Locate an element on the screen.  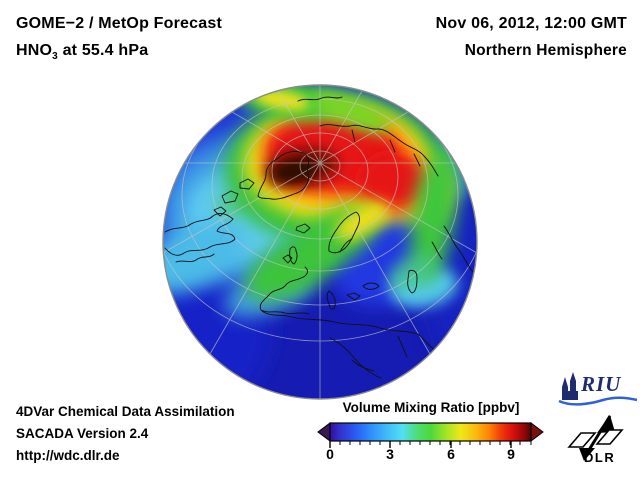
colorbar-gradient is located at coordinates (430, 432).